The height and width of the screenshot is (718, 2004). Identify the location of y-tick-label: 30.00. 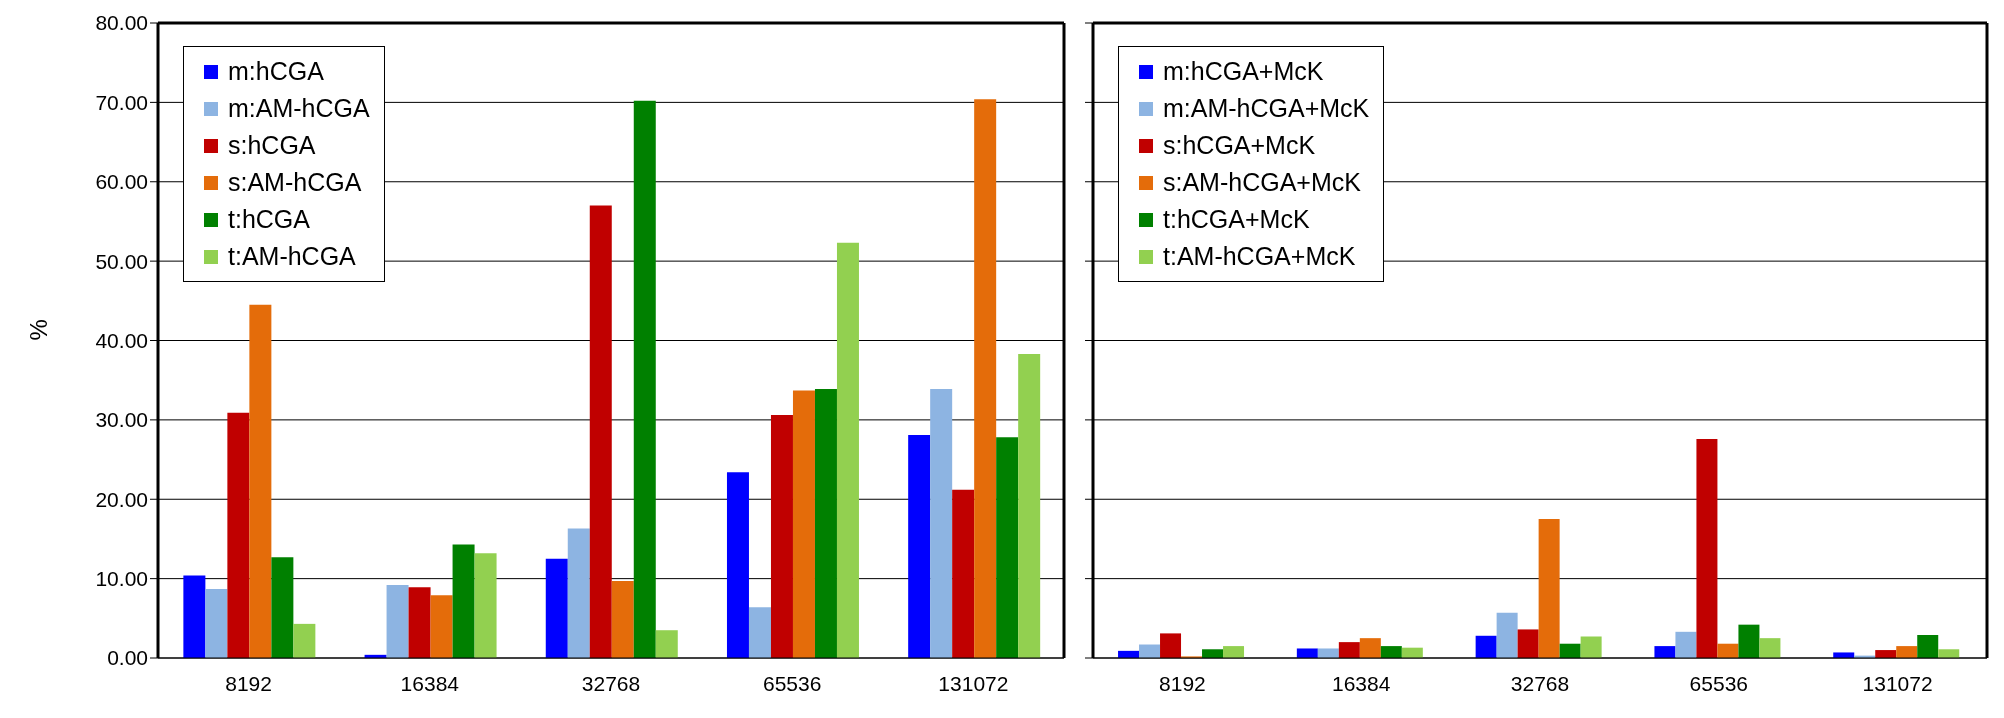
(121, 420).